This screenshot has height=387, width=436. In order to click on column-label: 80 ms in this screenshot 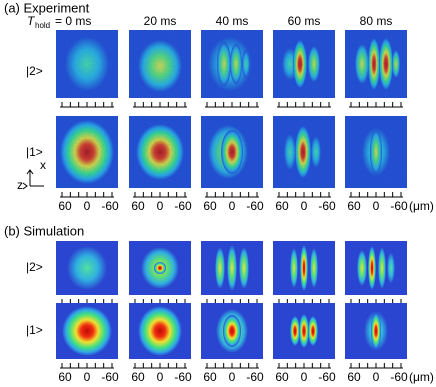, I will do `click(376, 21)`.